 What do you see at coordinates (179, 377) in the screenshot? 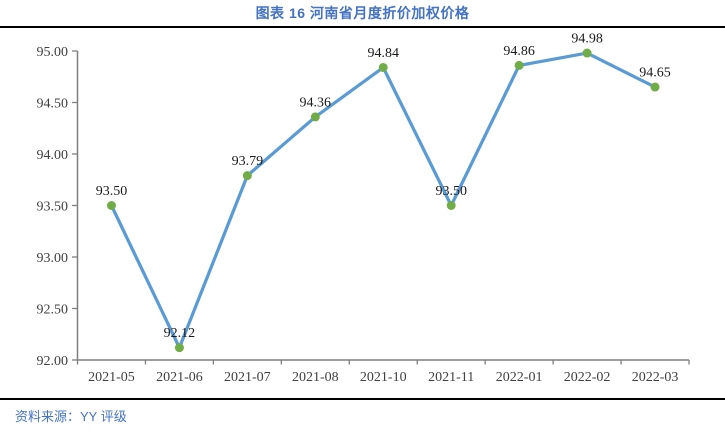
I see `x-tick-label: 2021-06` at bounding box center [179, 377].